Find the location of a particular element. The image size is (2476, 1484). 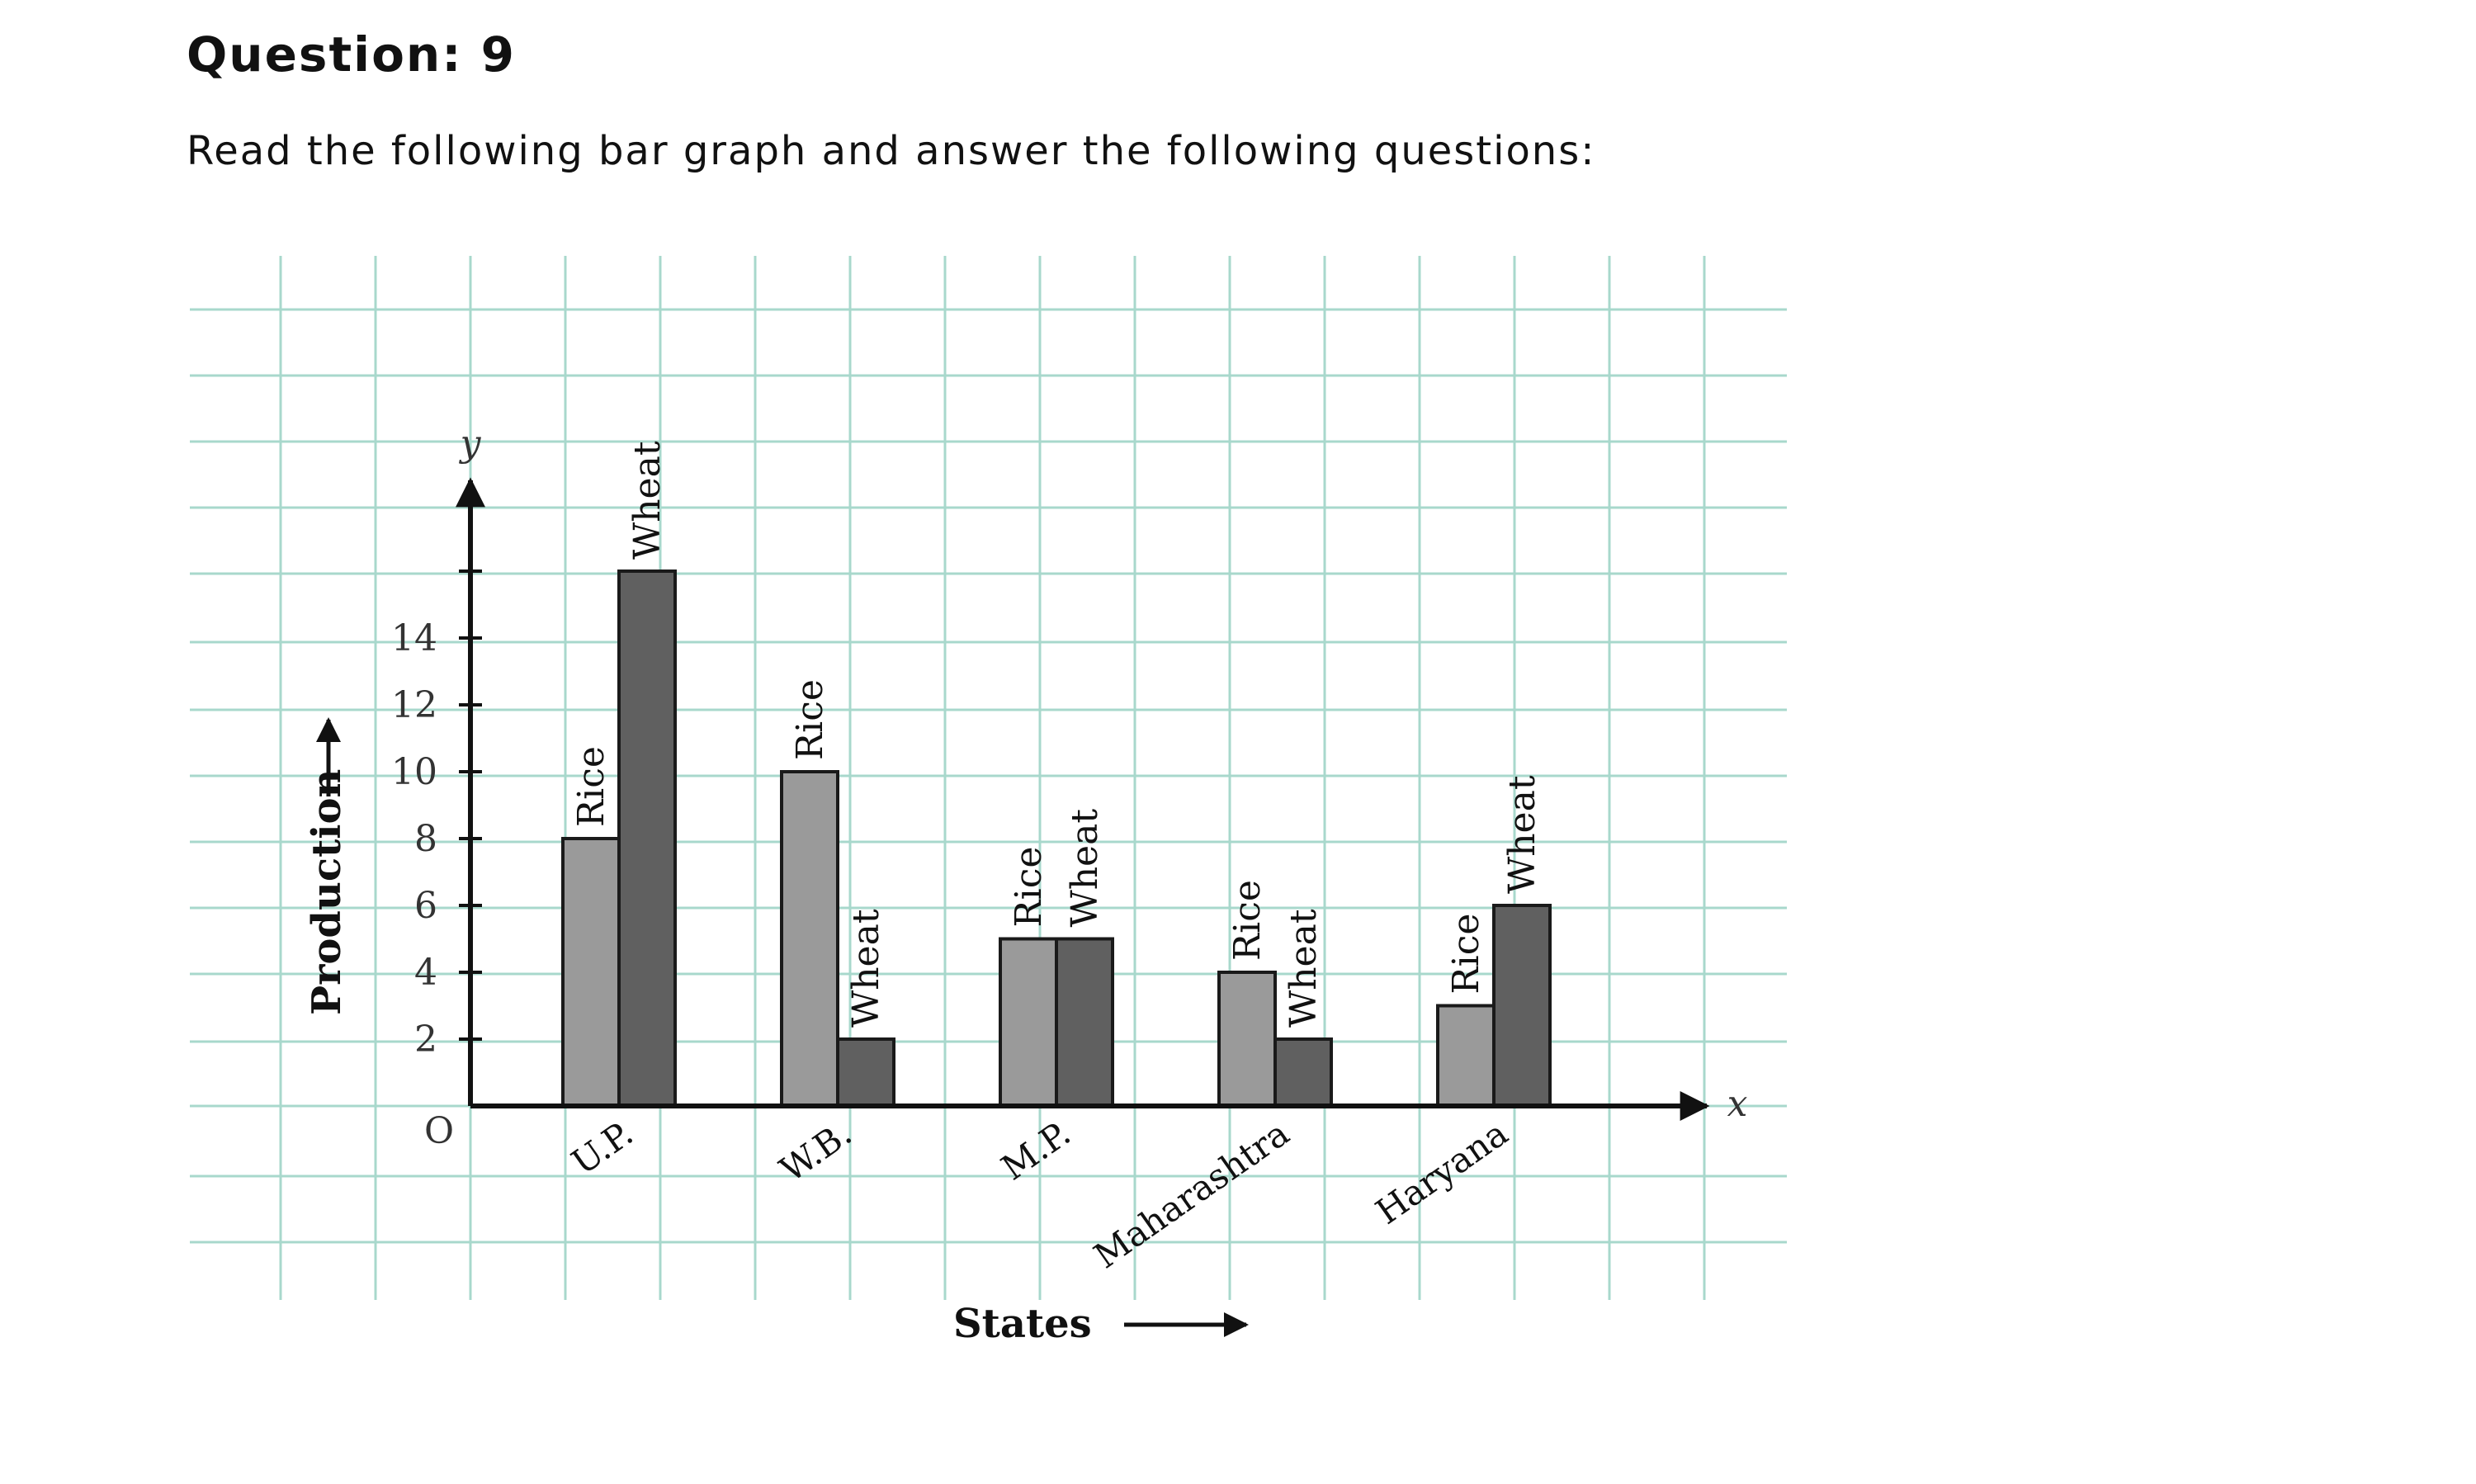

category-label: Haryana is located at coordinates (1441, 1172).